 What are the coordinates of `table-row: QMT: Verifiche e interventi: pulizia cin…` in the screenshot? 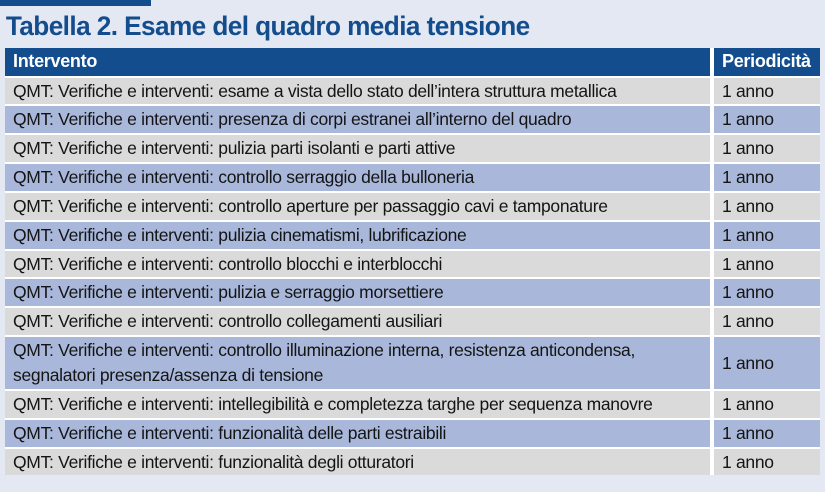 It's located at (412, 235).